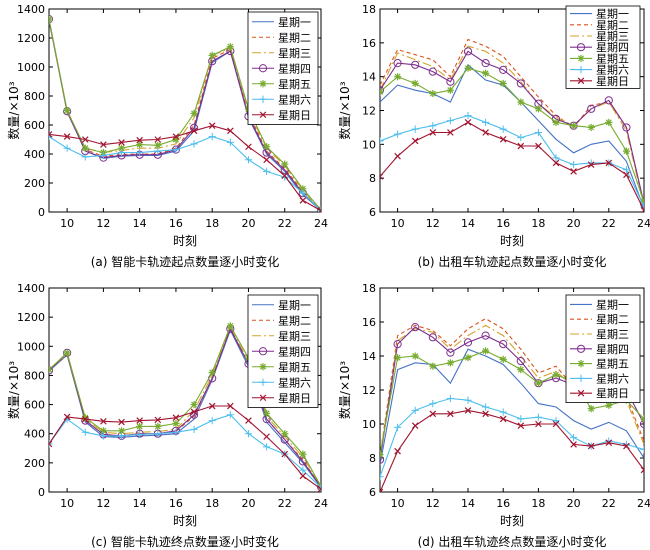 The width and height of the screenshot is (650, 550). I want to click on y-tick-label: 16, so click(369, 43).